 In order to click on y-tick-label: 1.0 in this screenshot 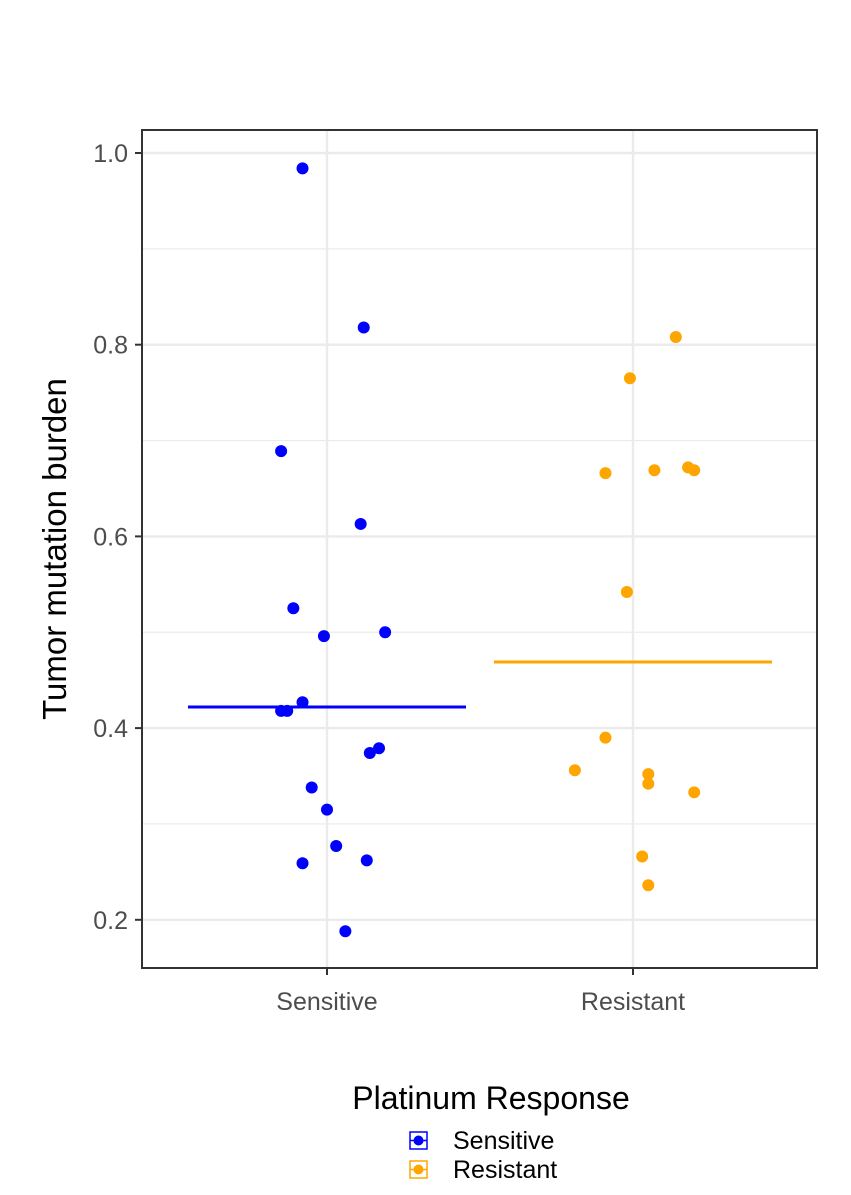, I will do `click(110, 154)`.